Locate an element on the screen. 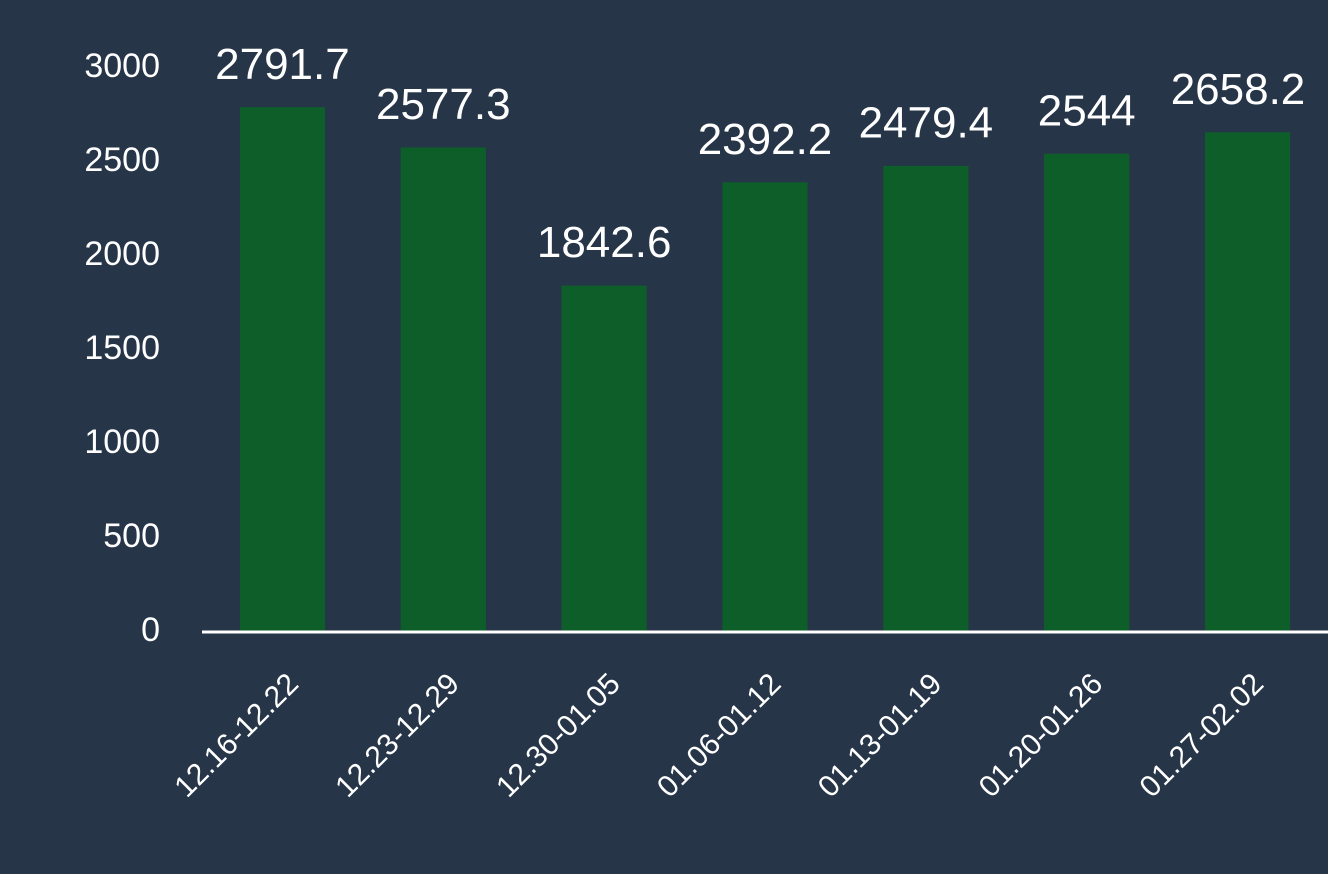  y-tick-label: 500 is located at coordinates (131, 536).